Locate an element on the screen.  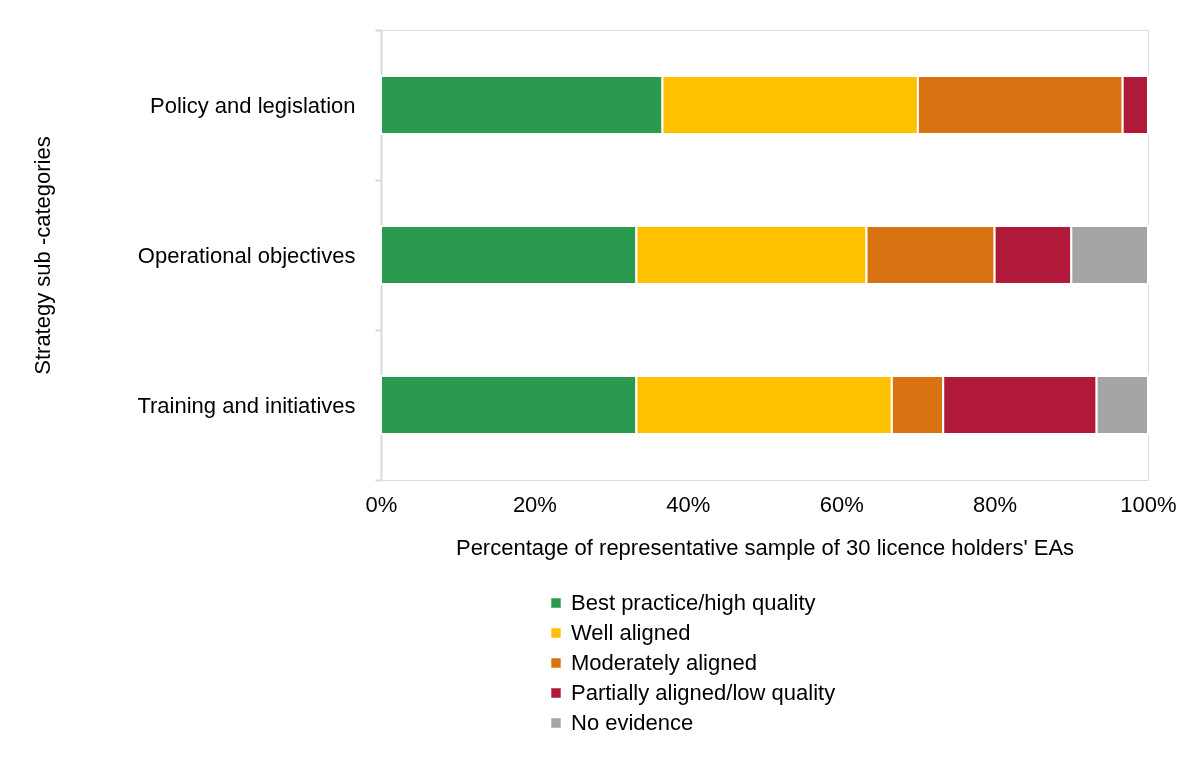
y-tick-label: Training and initiatives is located at coordinates (246, 405).